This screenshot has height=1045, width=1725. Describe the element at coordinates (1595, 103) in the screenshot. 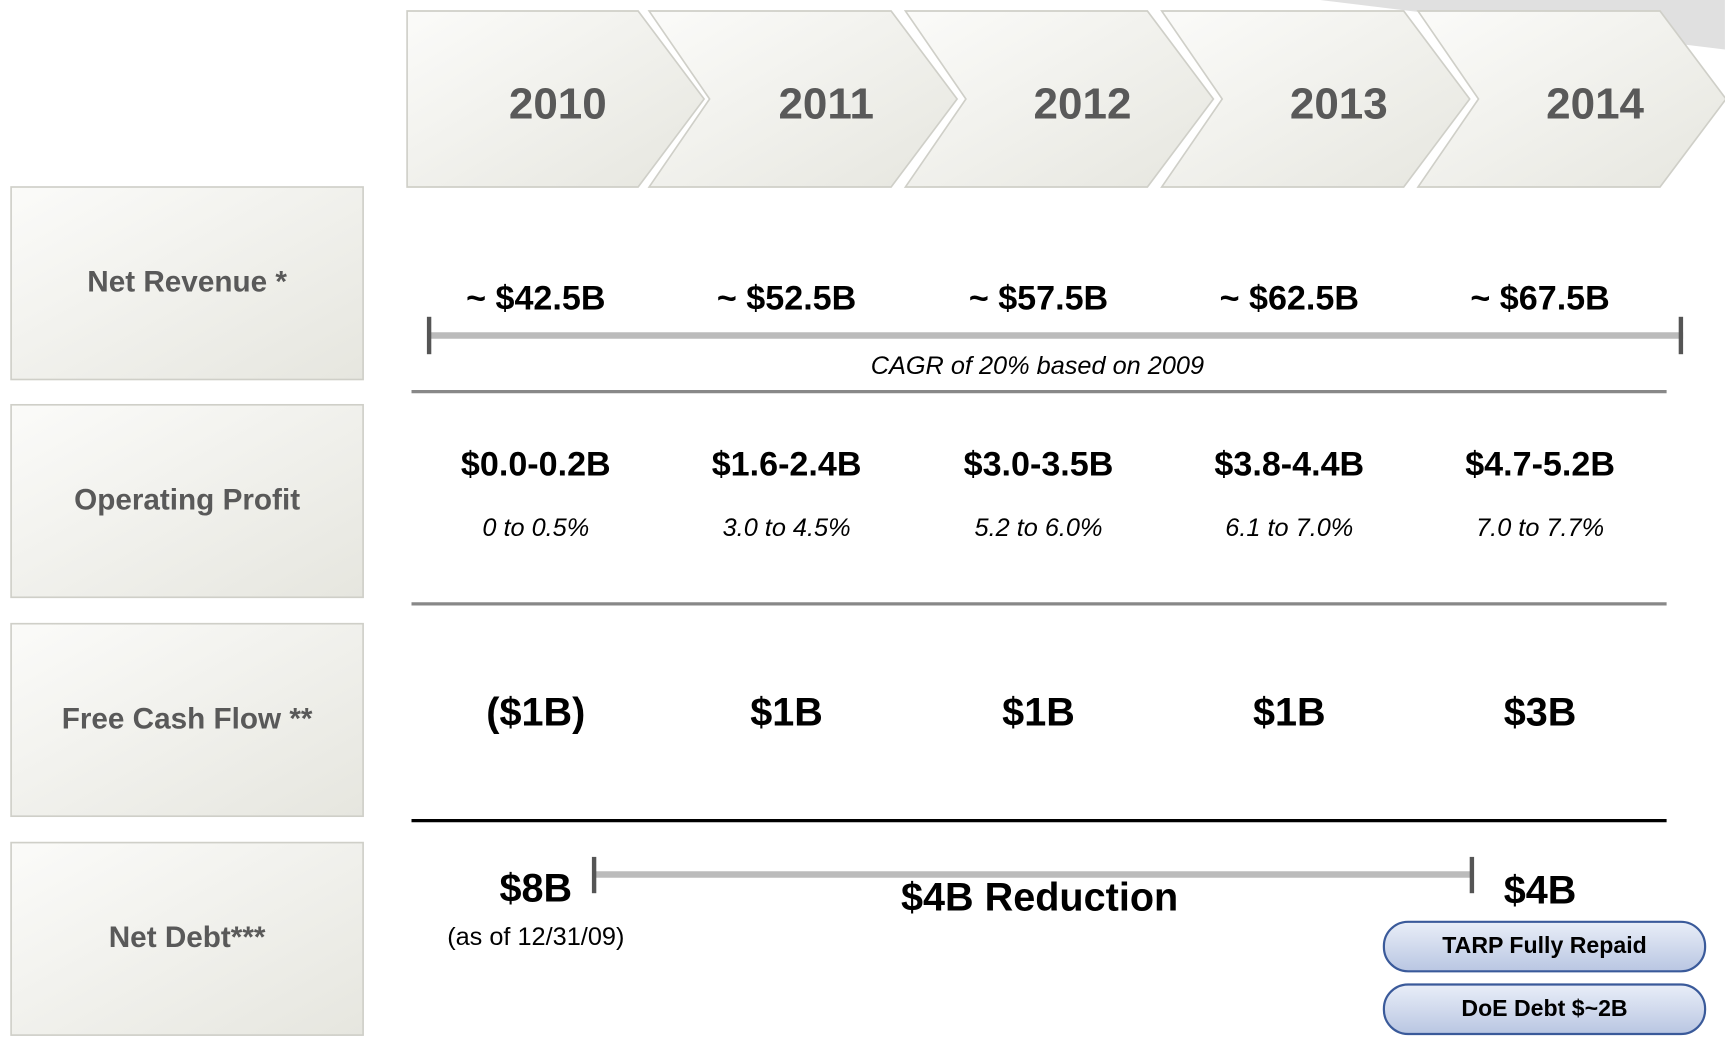

I see `year: 2014` at that location.